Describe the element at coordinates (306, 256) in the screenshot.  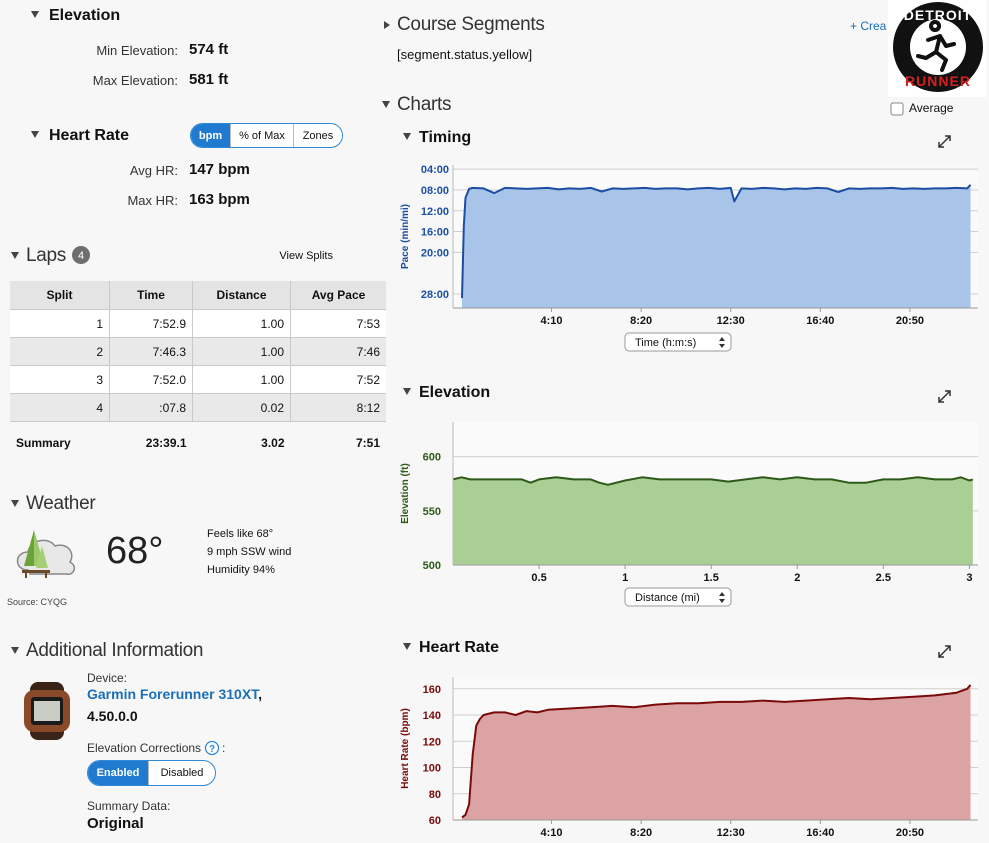
I see `view-splits-link: View Splits` at that location.